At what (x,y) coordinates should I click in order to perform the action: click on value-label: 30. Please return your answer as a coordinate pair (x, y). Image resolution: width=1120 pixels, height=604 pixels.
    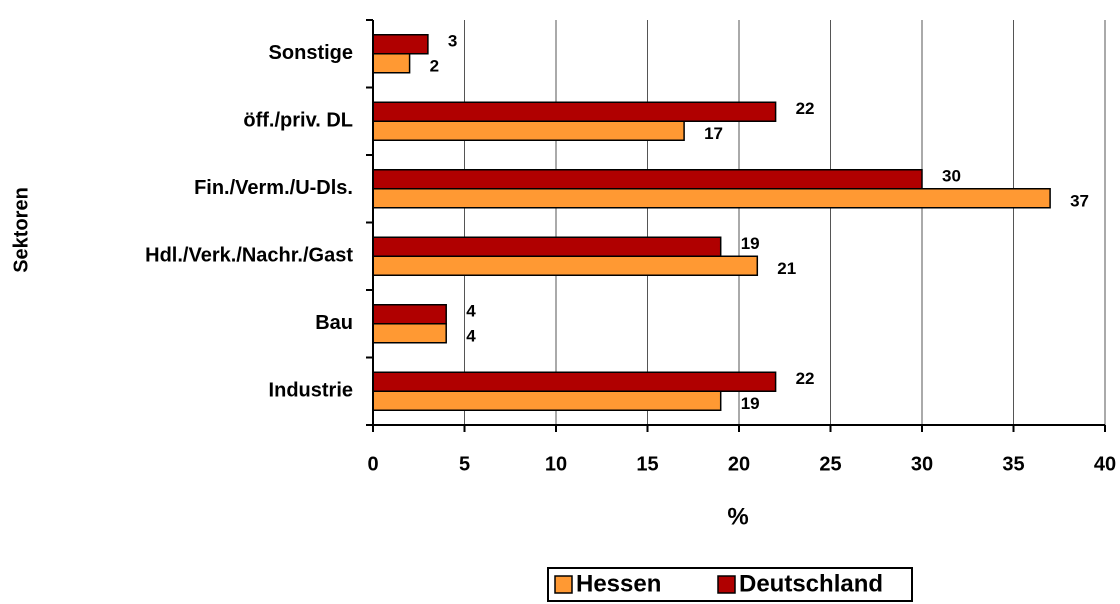
    Looking at the image, I should click on (951, 176).